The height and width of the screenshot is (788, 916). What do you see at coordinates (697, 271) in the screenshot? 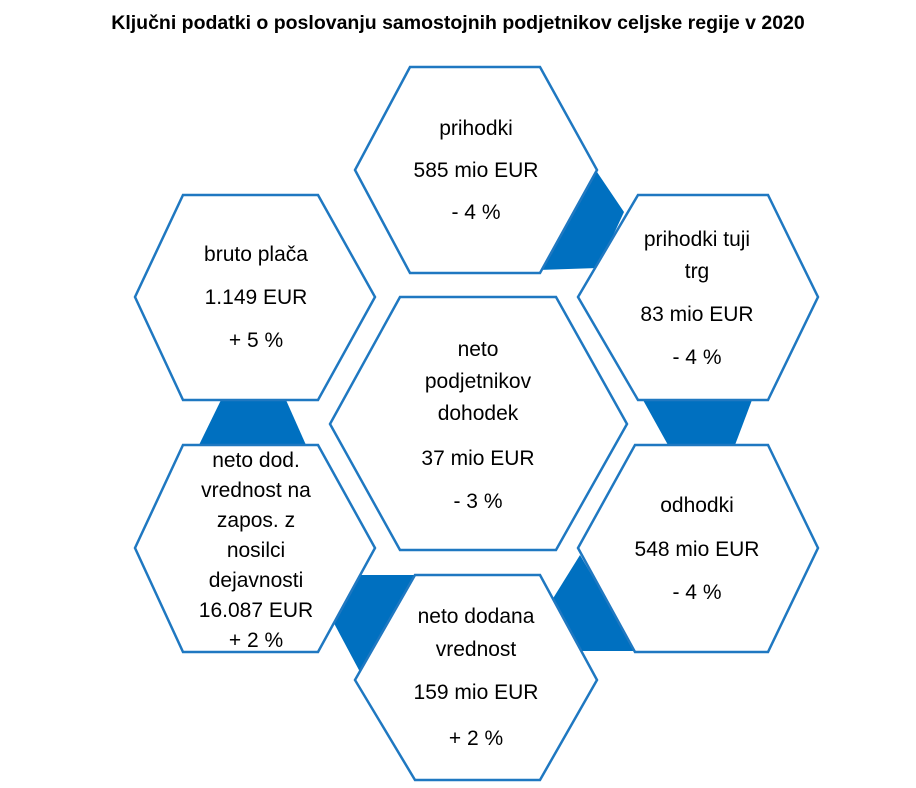
I see `label-line: trg` at bounding box center [697, 271].